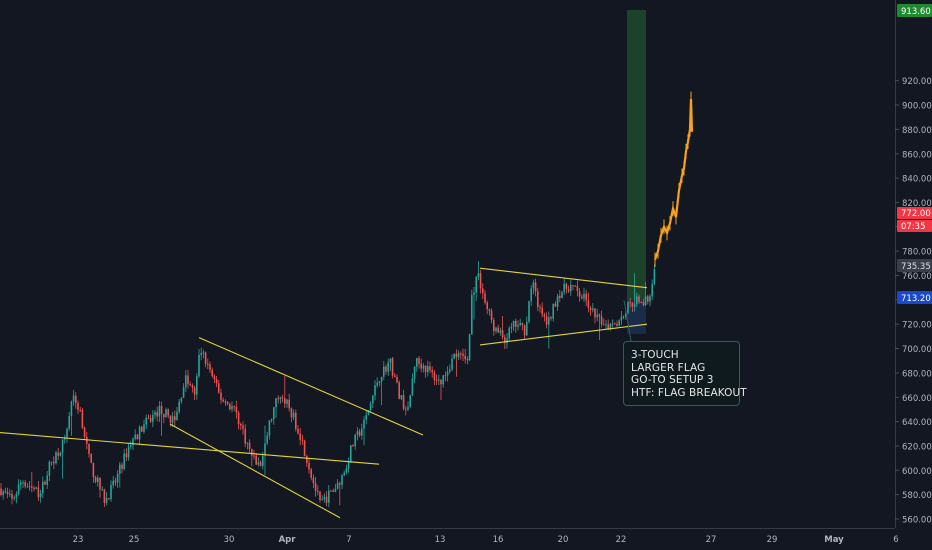  I want to click on trendline-falling-wedge-lower, so click(255, 471).